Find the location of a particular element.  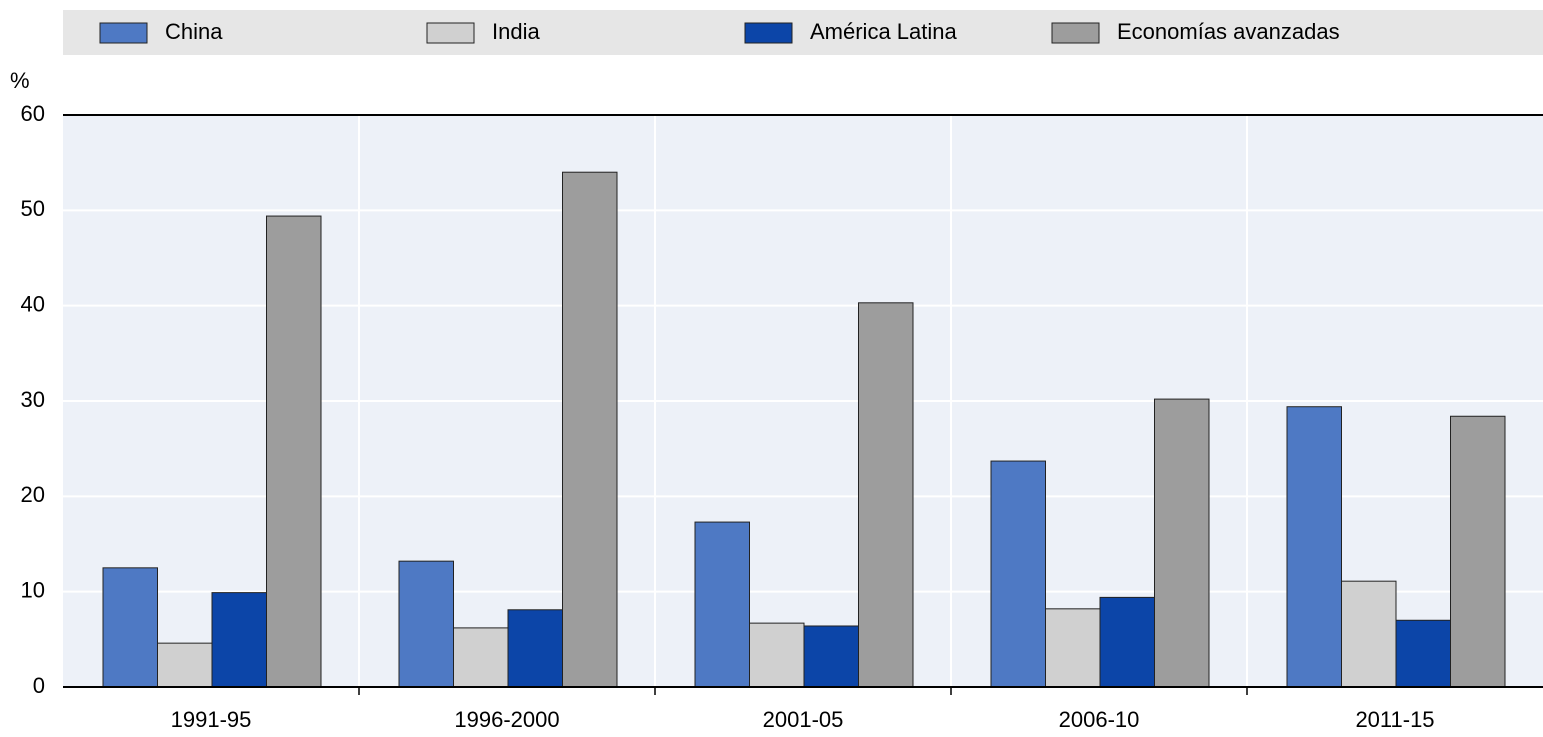

y-tick-label: 40 is located at coordinates (33, 303).